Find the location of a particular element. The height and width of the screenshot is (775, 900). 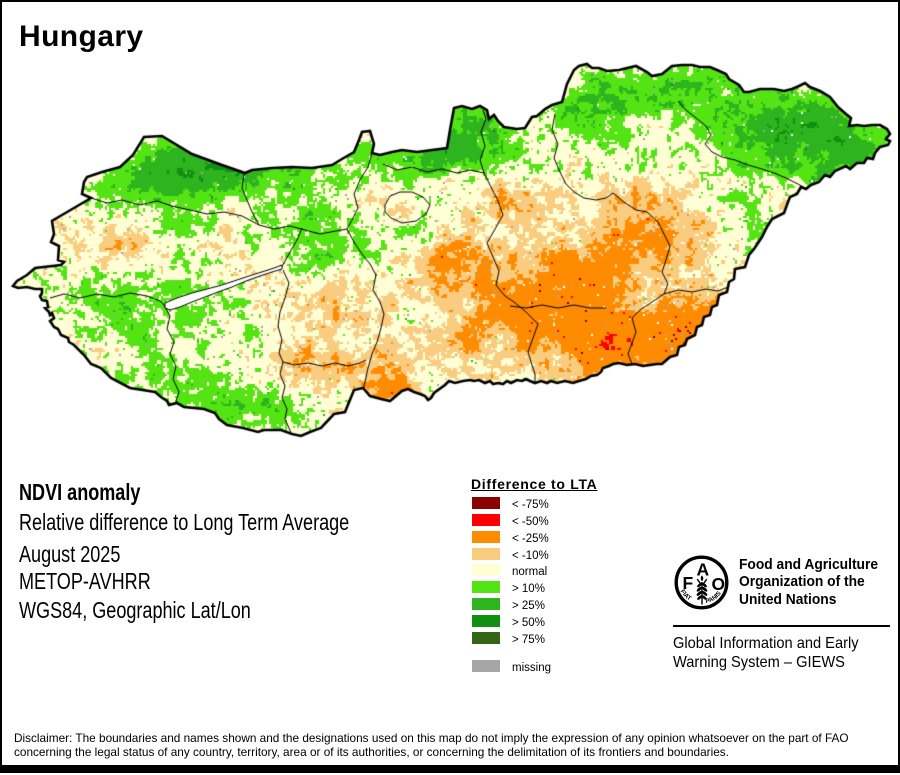

svg-text: A is located at coordinates (703, 570).